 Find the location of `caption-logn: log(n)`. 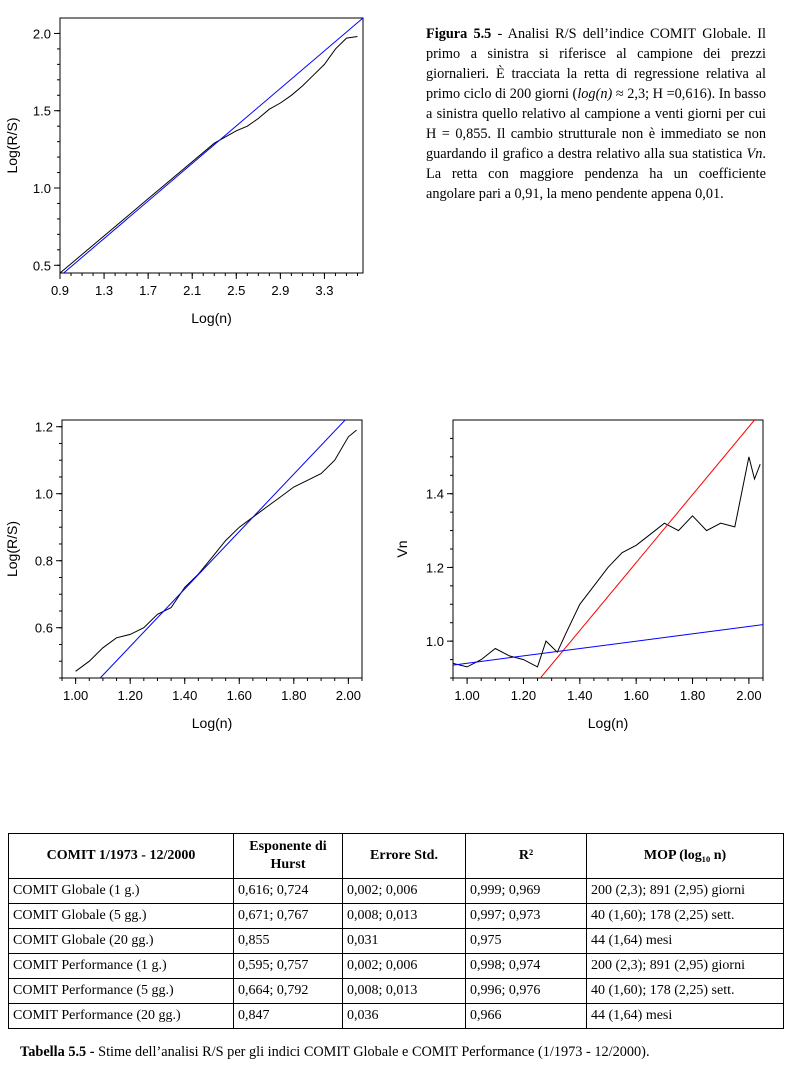

caption-logn: log(n) is located at coordinates (595, 94).